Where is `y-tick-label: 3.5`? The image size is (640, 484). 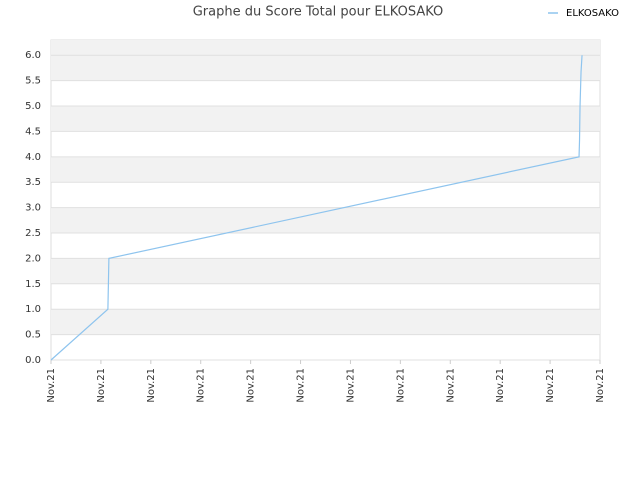
y-tick-label: 3.5 is located at coordinates (33, 182).